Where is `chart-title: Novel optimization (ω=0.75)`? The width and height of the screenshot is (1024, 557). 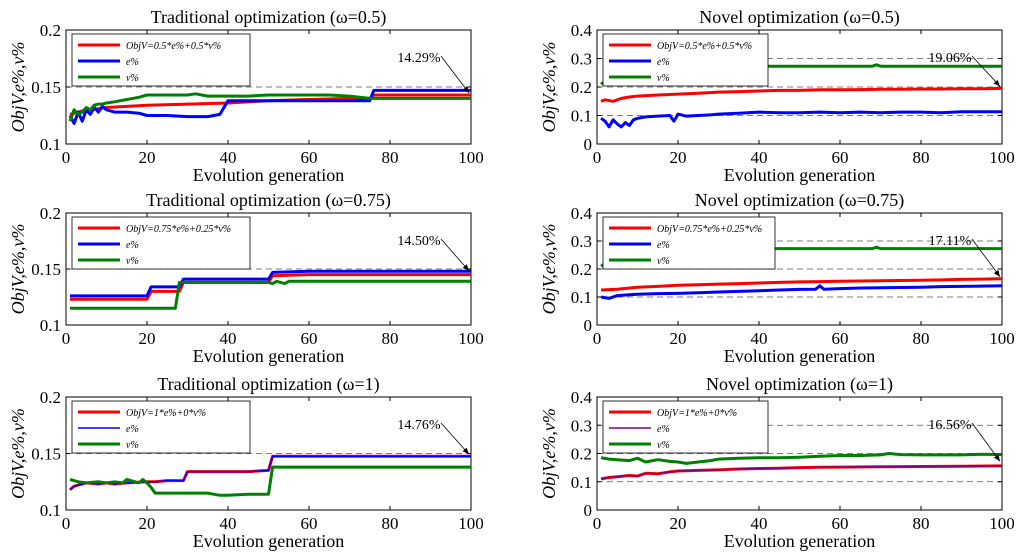
chart-title: Novel optimization (ω=0.75) is located at coordinates (799, 200).